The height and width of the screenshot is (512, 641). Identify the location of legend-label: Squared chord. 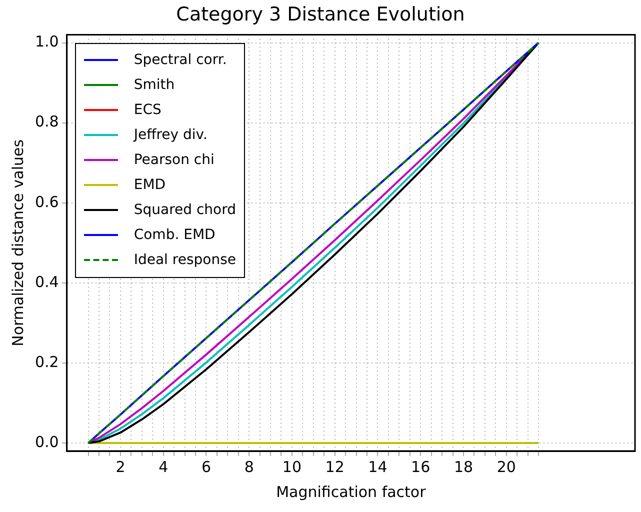
(185, 210).